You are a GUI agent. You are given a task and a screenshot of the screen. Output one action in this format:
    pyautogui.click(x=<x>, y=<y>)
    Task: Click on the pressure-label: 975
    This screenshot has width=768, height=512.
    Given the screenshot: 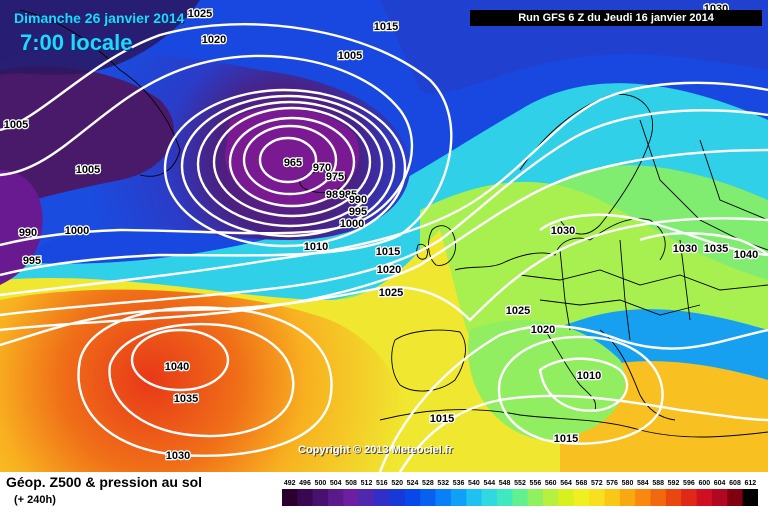 What is the action you would take?
    pyautogui.click(x=335, y=177)
    